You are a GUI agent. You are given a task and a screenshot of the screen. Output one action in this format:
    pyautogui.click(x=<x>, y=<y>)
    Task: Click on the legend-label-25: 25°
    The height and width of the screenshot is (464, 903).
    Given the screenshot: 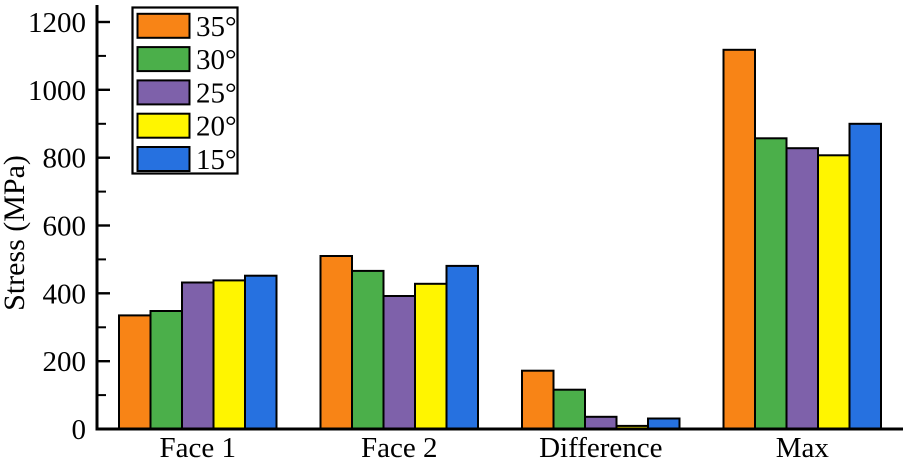 What is the action you would take?
    pyautogui.click(x=216, y=93)
    